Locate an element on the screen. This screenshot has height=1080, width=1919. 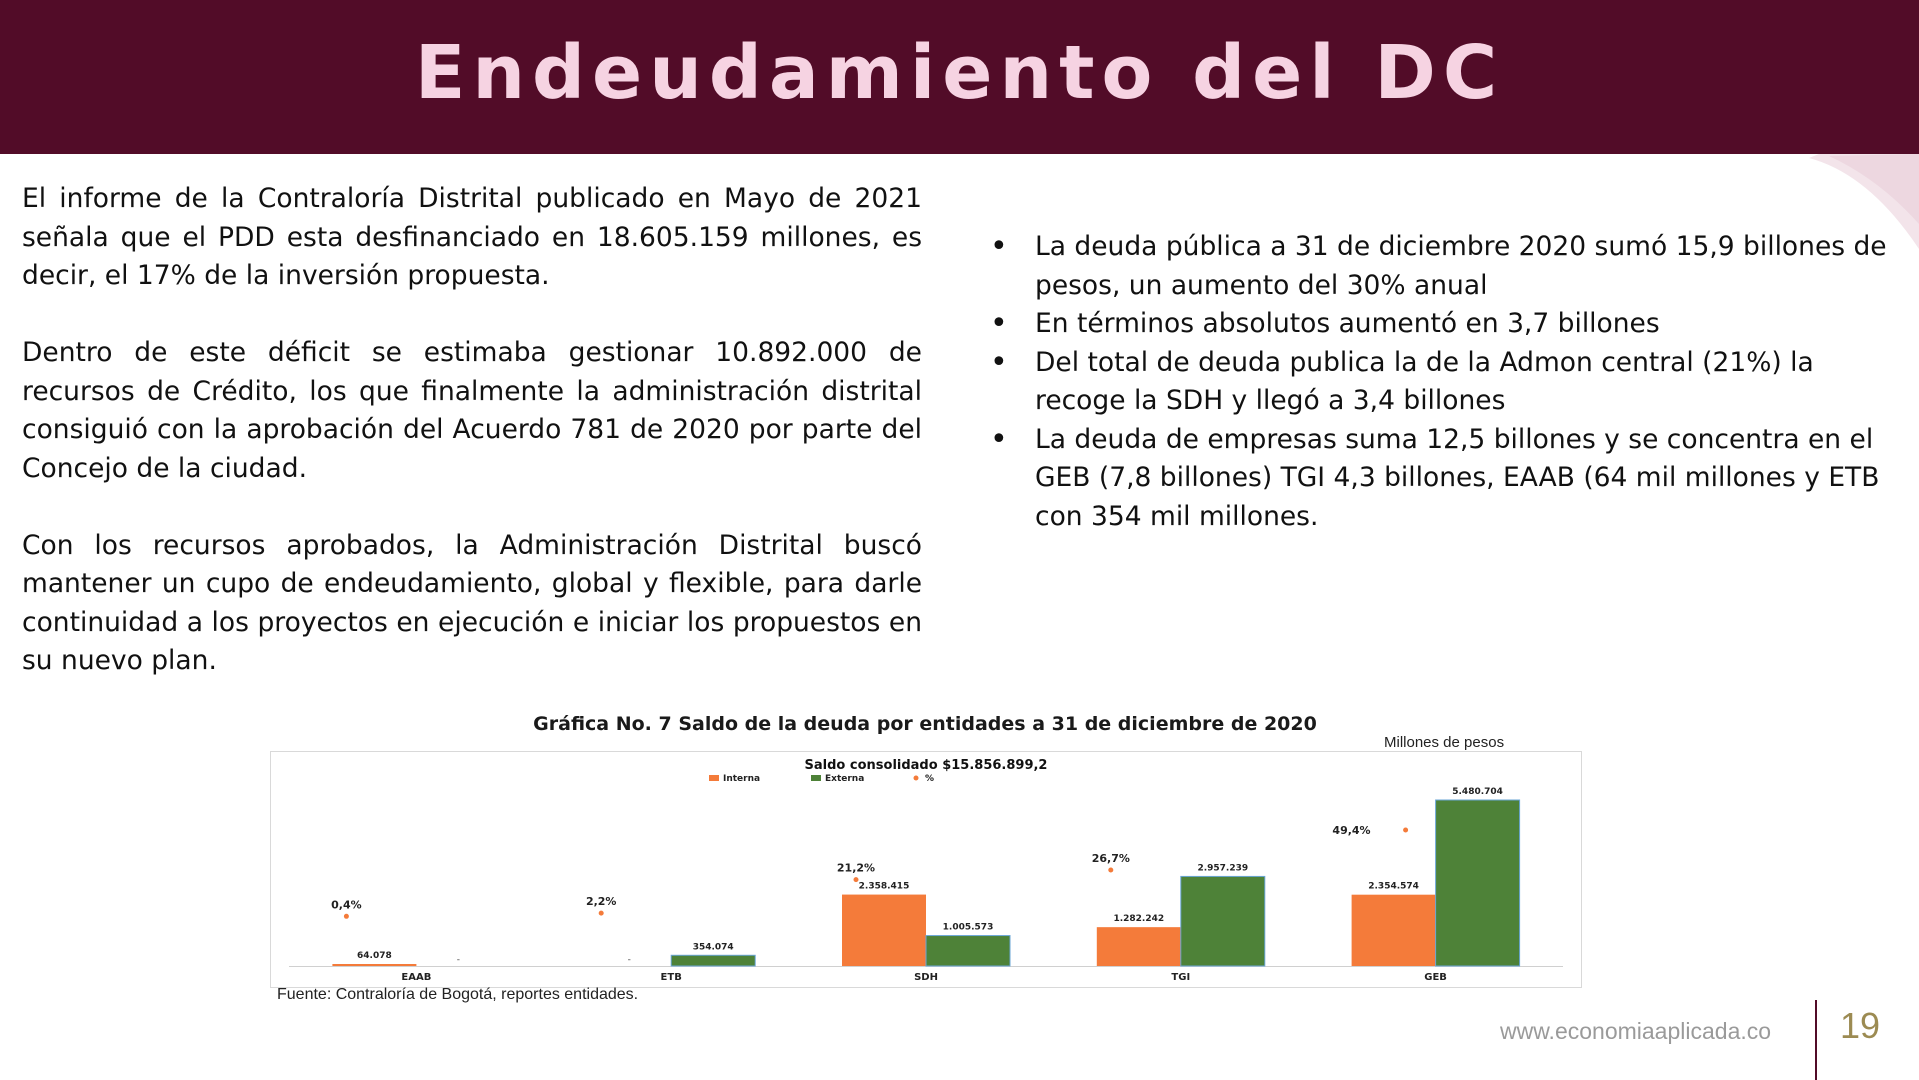
data-label: 2.354.574 is located at coordinates (1393, 887).